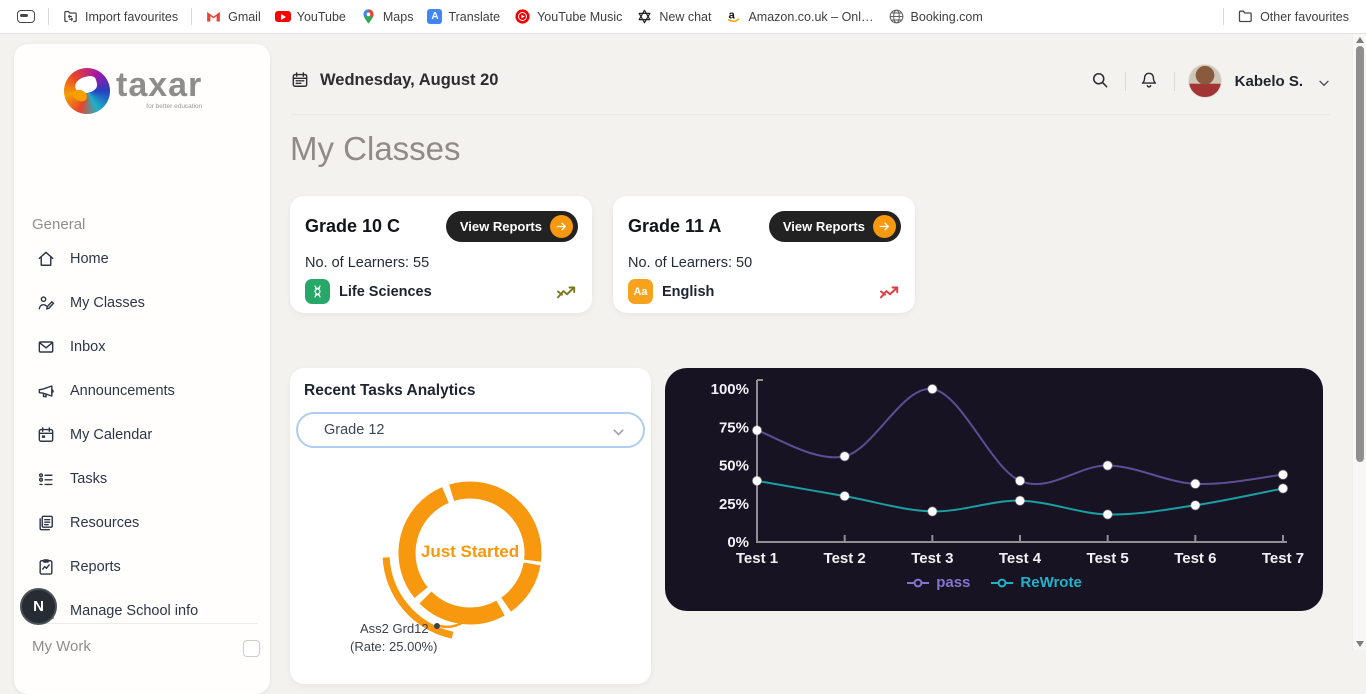 The height and width of the screenshot is (694, 1366). What do you see at coordinates (367, 263) in the screenshot?
I see `learners-count: No. of Learners: 55` at bounding box center [367, 263].